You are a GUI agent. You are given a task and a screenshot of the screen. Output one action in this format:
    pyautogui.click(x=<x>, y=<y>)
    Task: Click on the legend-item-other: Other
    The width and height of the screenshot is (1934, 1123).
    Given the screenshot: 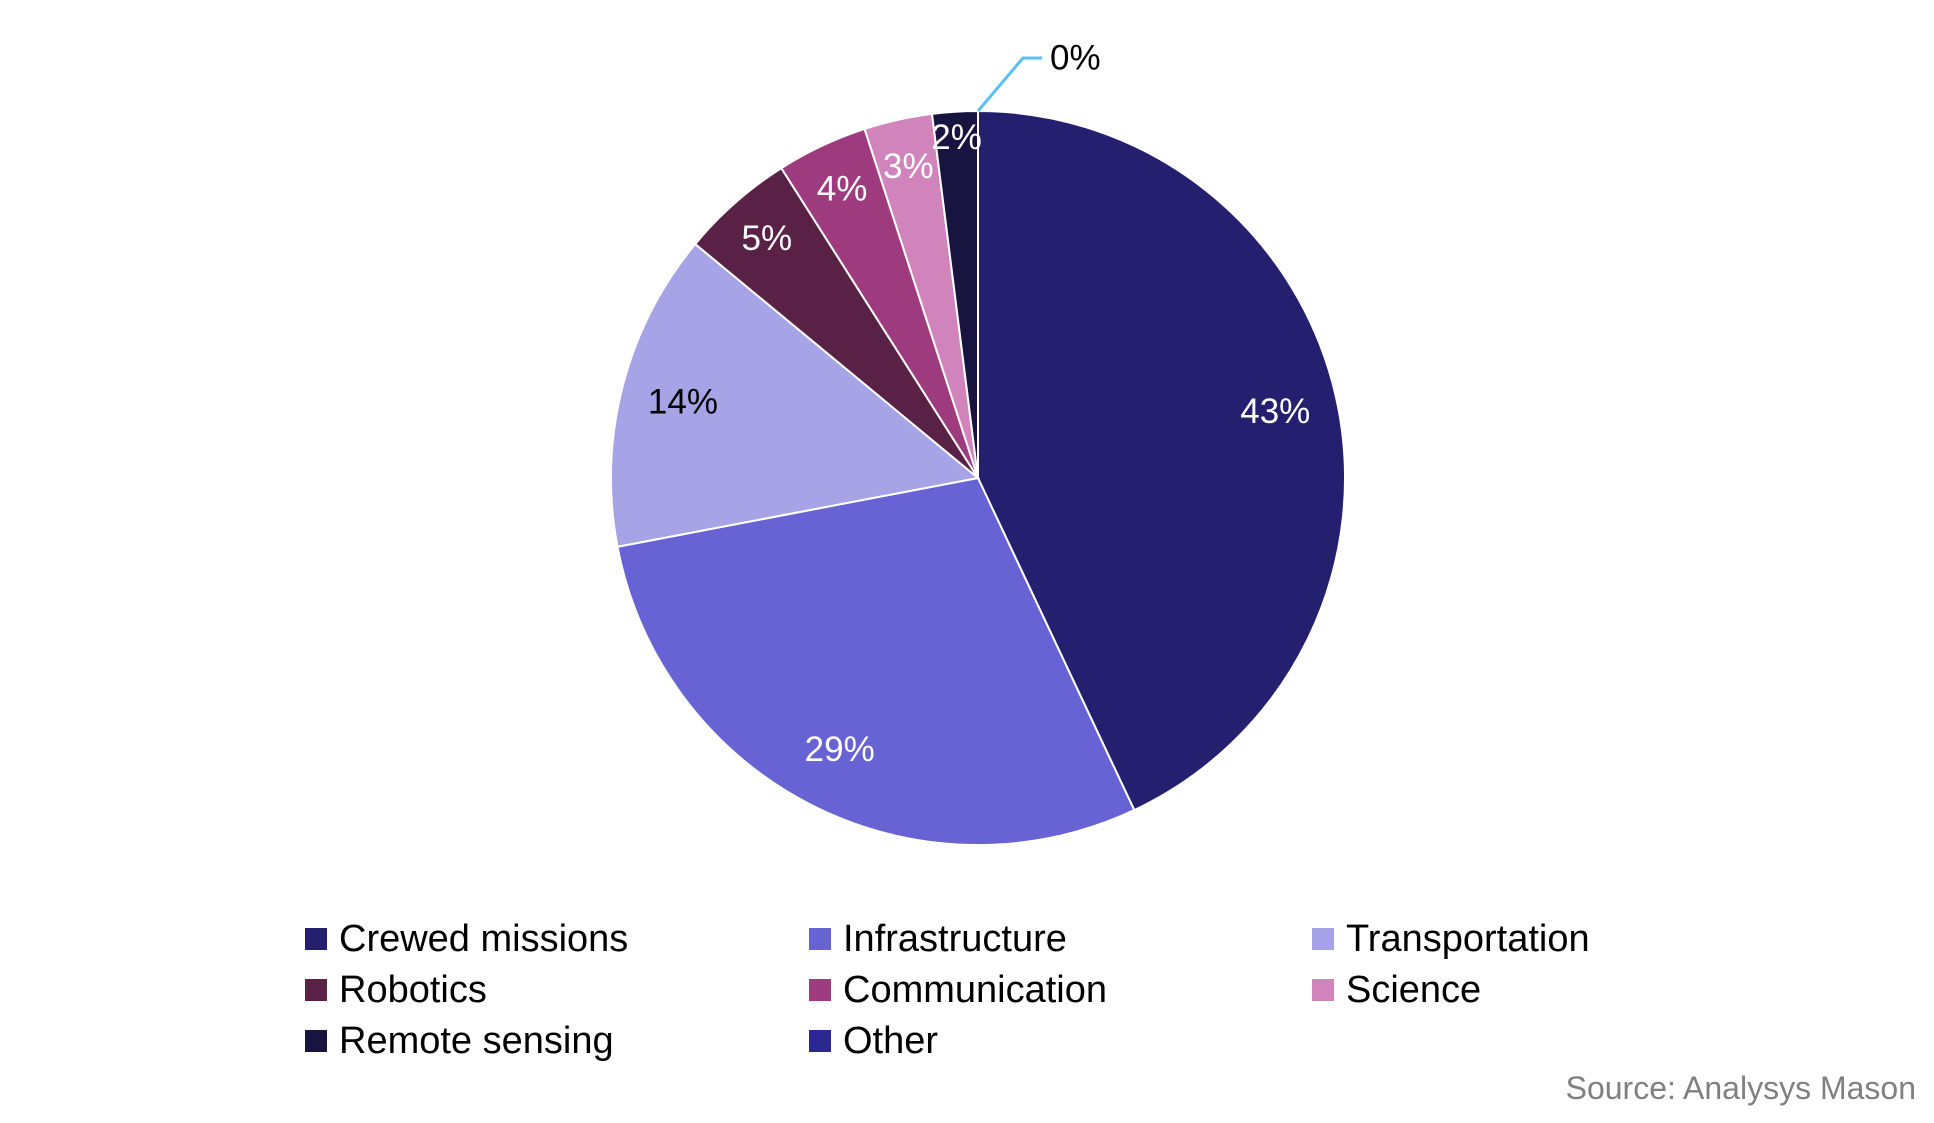 What is the action you would take?
    pyautogui.click(x=1060, y=1041)
    